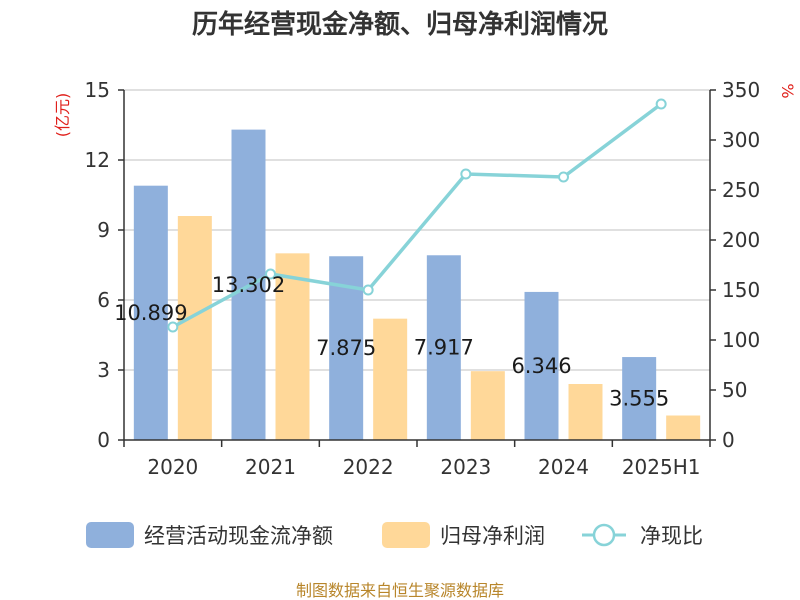  I want to click on left-axis-unit: (亿元), so click(62, 115).